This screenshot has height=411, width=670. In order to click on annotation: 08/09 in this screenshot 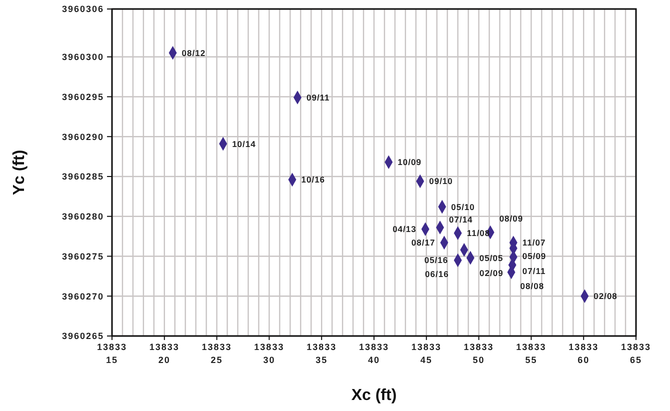, I will do `click(511, 218)`.